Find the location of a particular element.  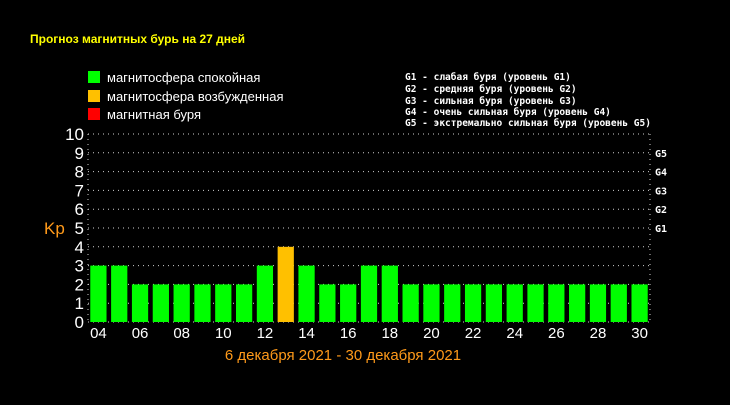

legend-label-quiet: магнитосфера спокойная is located at coordinates (183, 77).